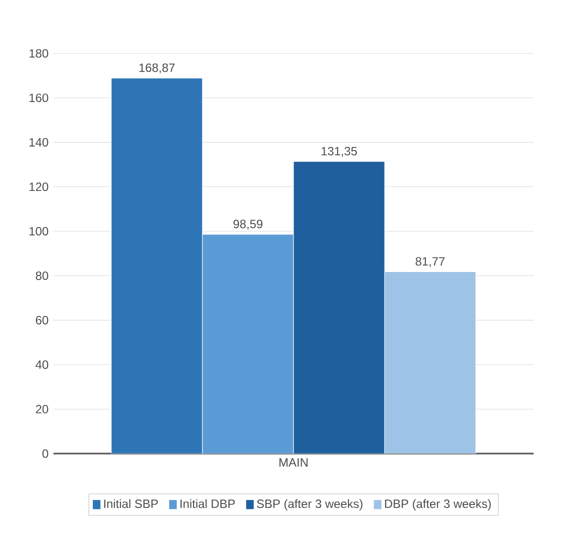 This screenshot has height=547, width=563. What do you see at coordinates (131, 503) in the screenshot?
I see `legend-label: Initial SBP` at bounding box center [131, 503].